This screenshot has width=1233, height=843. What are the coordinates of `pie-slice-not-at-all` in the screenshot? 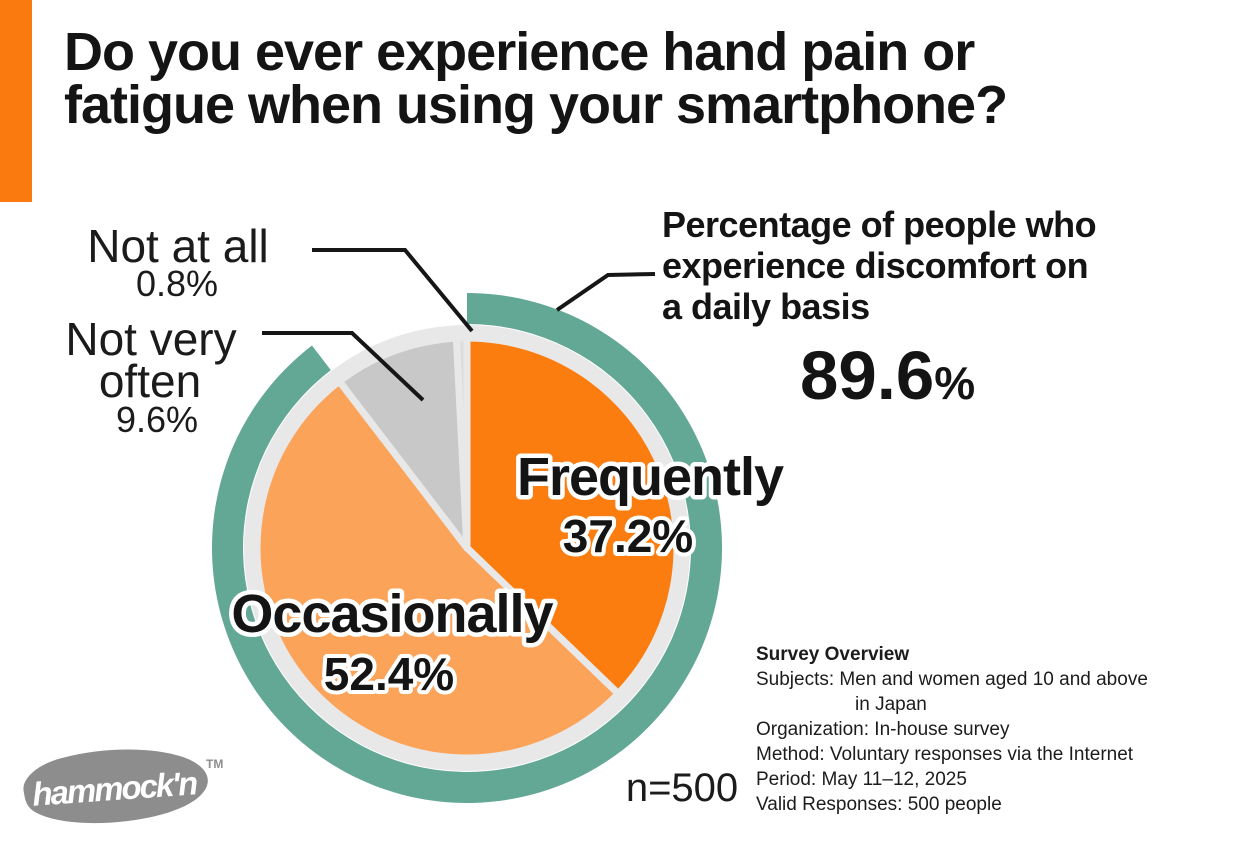 It's located at (461, 443).